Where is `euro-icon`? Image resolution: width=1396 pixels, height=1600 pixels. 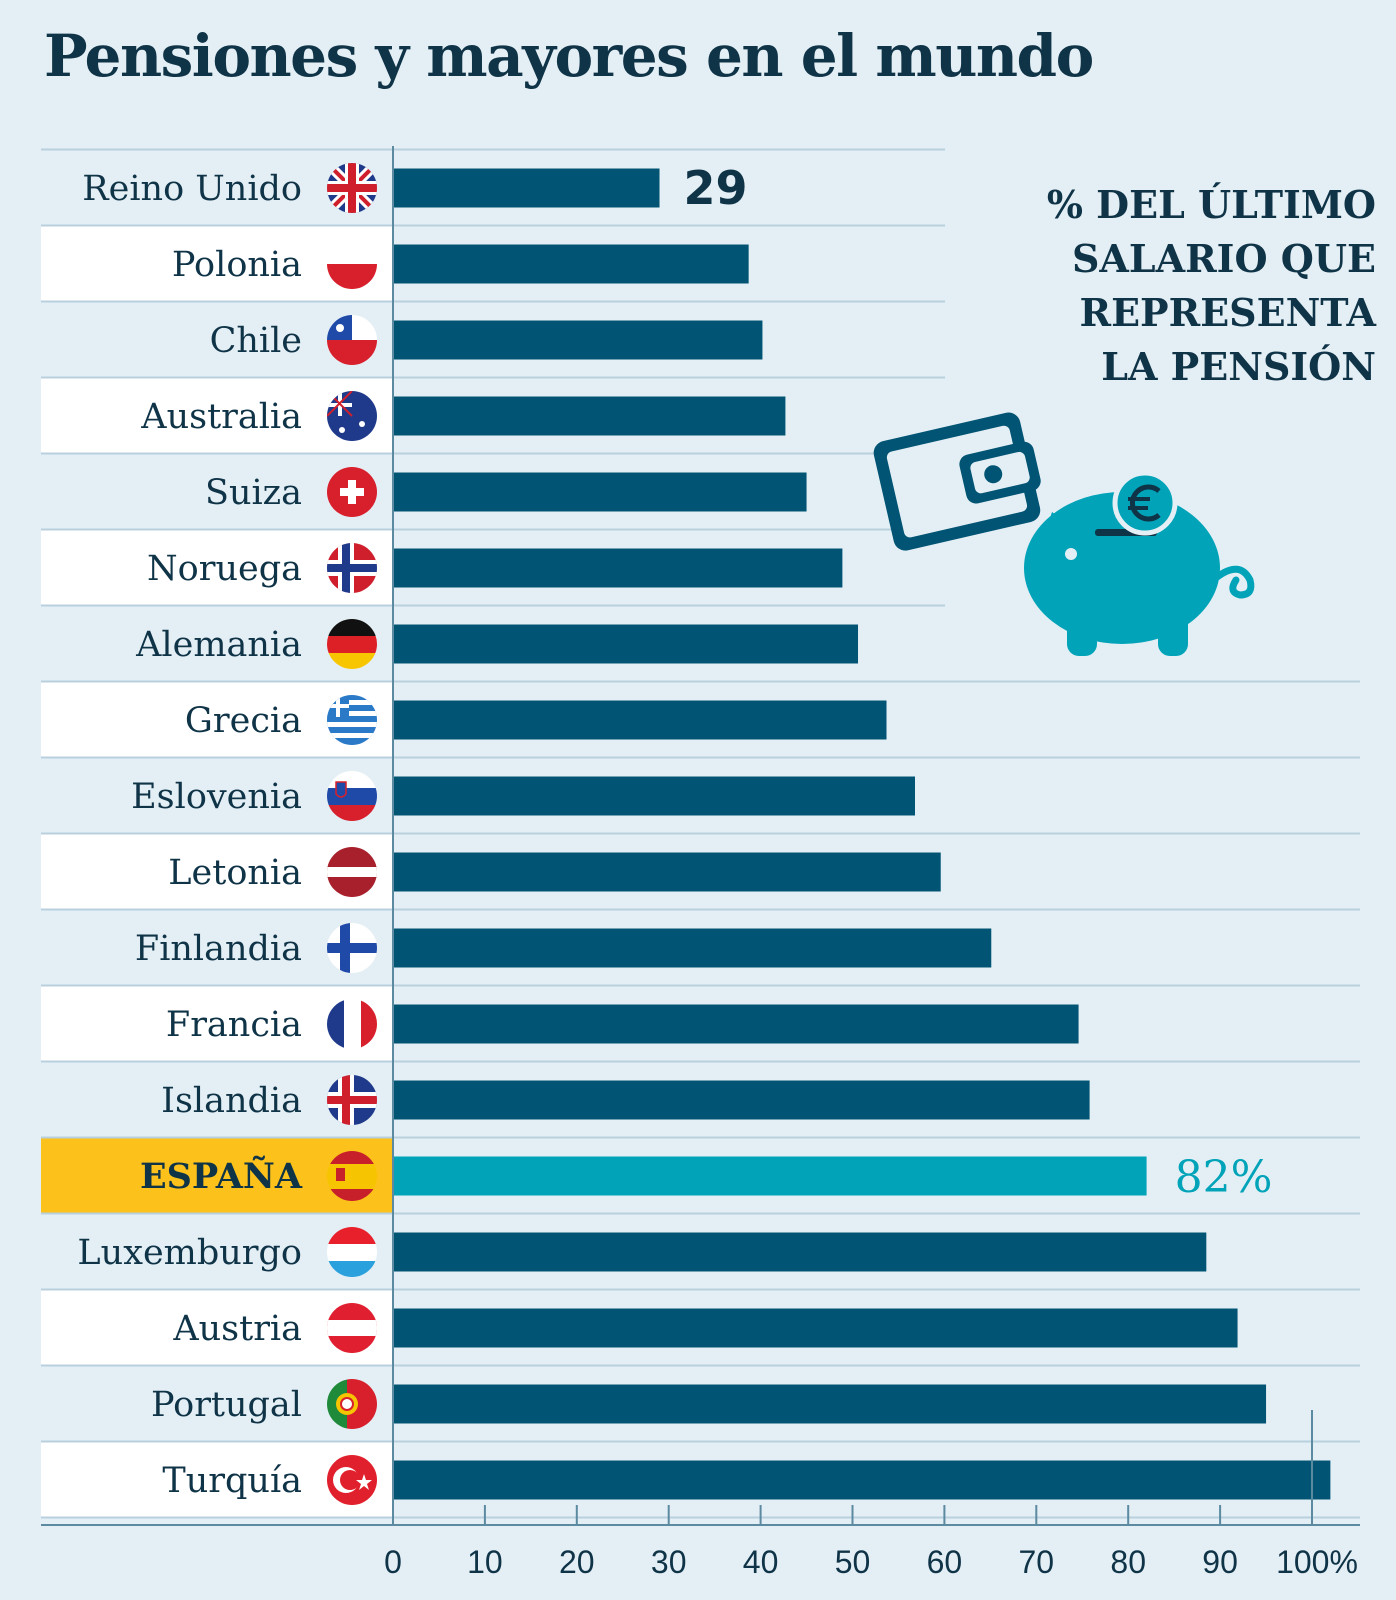 euro-icon is located at coordinates (1145, 503).